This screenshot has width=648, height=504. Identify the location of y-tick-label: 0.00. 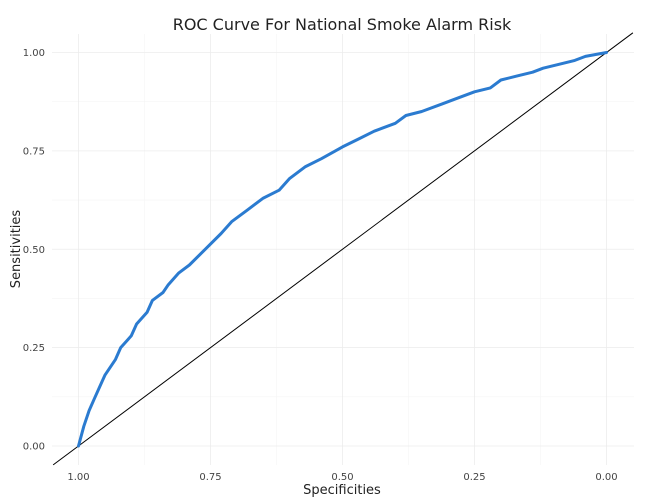
(34, 447).